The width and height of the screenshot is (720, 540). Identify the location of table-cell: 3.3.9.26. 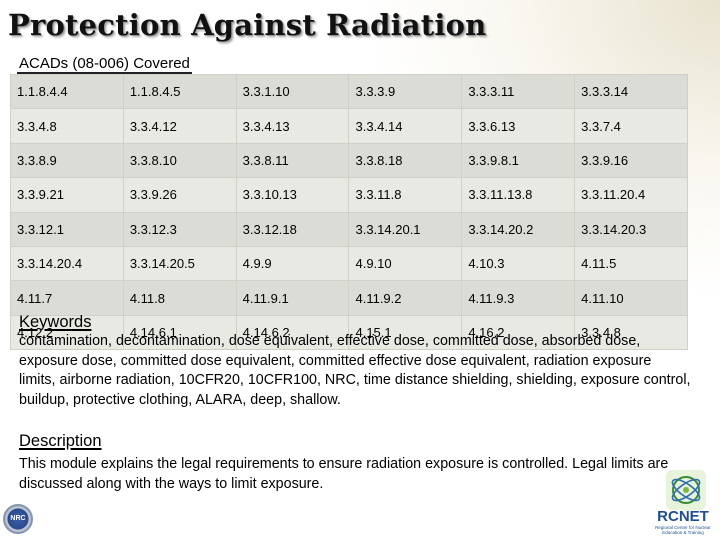
(179, 195).